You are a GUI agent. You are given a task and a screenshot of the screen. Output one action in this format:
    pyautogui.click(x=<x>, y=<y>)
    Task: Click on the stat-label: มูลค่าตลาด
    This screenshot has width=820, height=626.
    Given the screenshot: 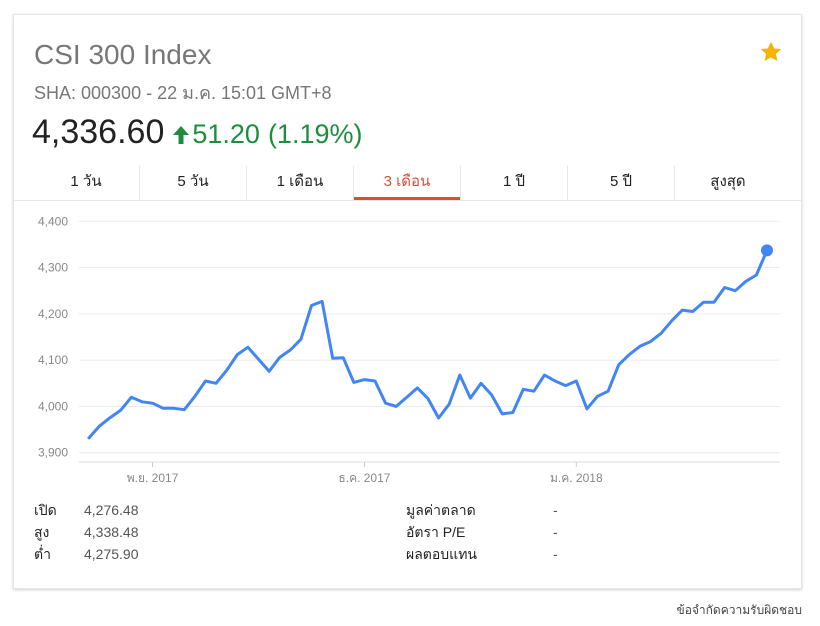 What is the action you would take?
    pyautogui.click(x=441, y=510)
    